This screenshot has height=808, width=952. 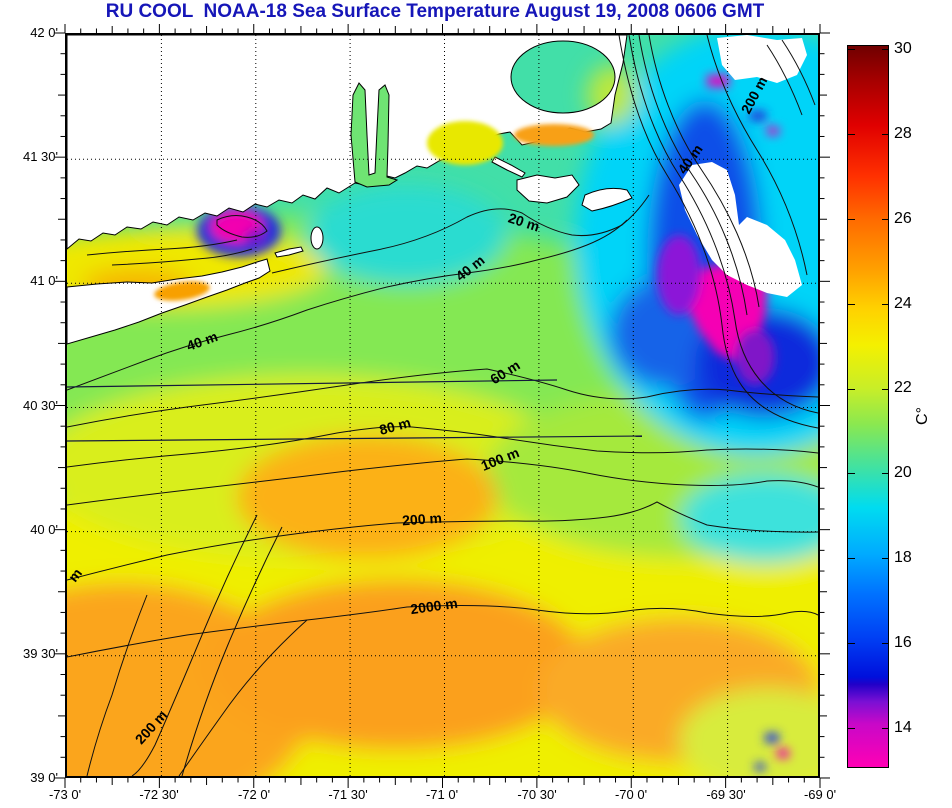 I want to click on x-tick-label-2: -72 0', so click(x=254, y=794).